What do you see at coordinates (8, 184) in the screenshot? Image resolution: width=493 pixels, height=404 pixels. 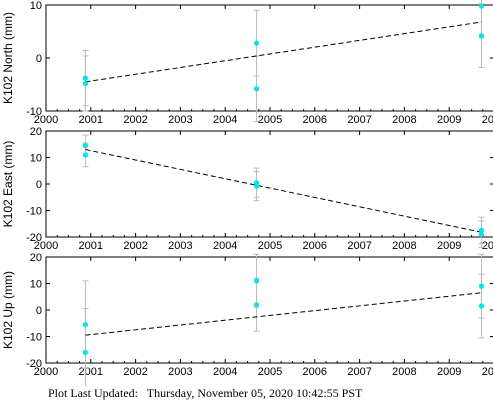 I see `y-axis-label: K102 East (mm)` at bounding box center [8, 184].